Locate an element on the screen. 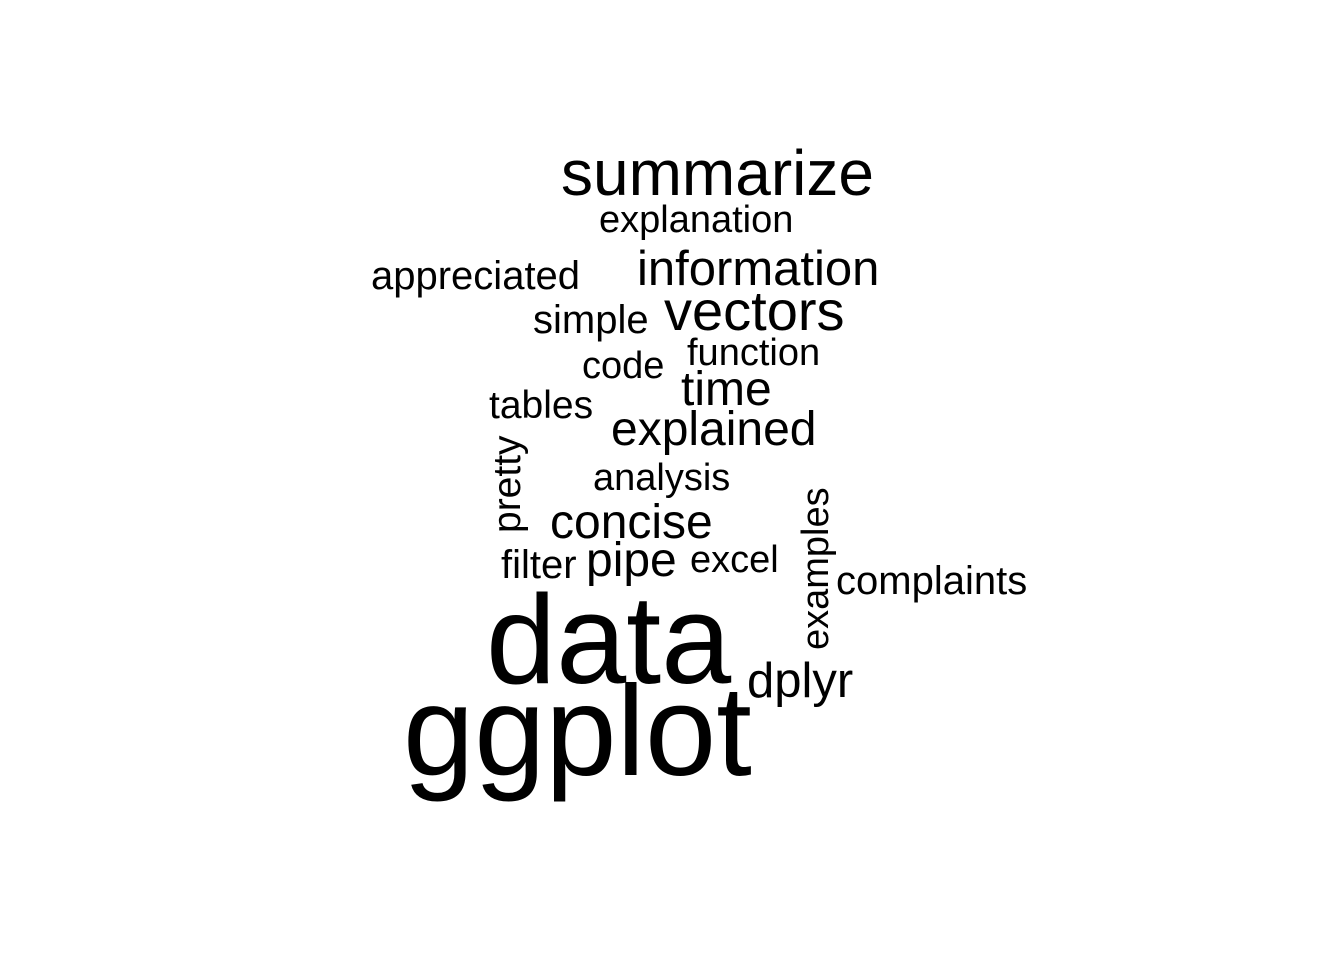  word-pretty: pretty is located at coordinates (507, 484).